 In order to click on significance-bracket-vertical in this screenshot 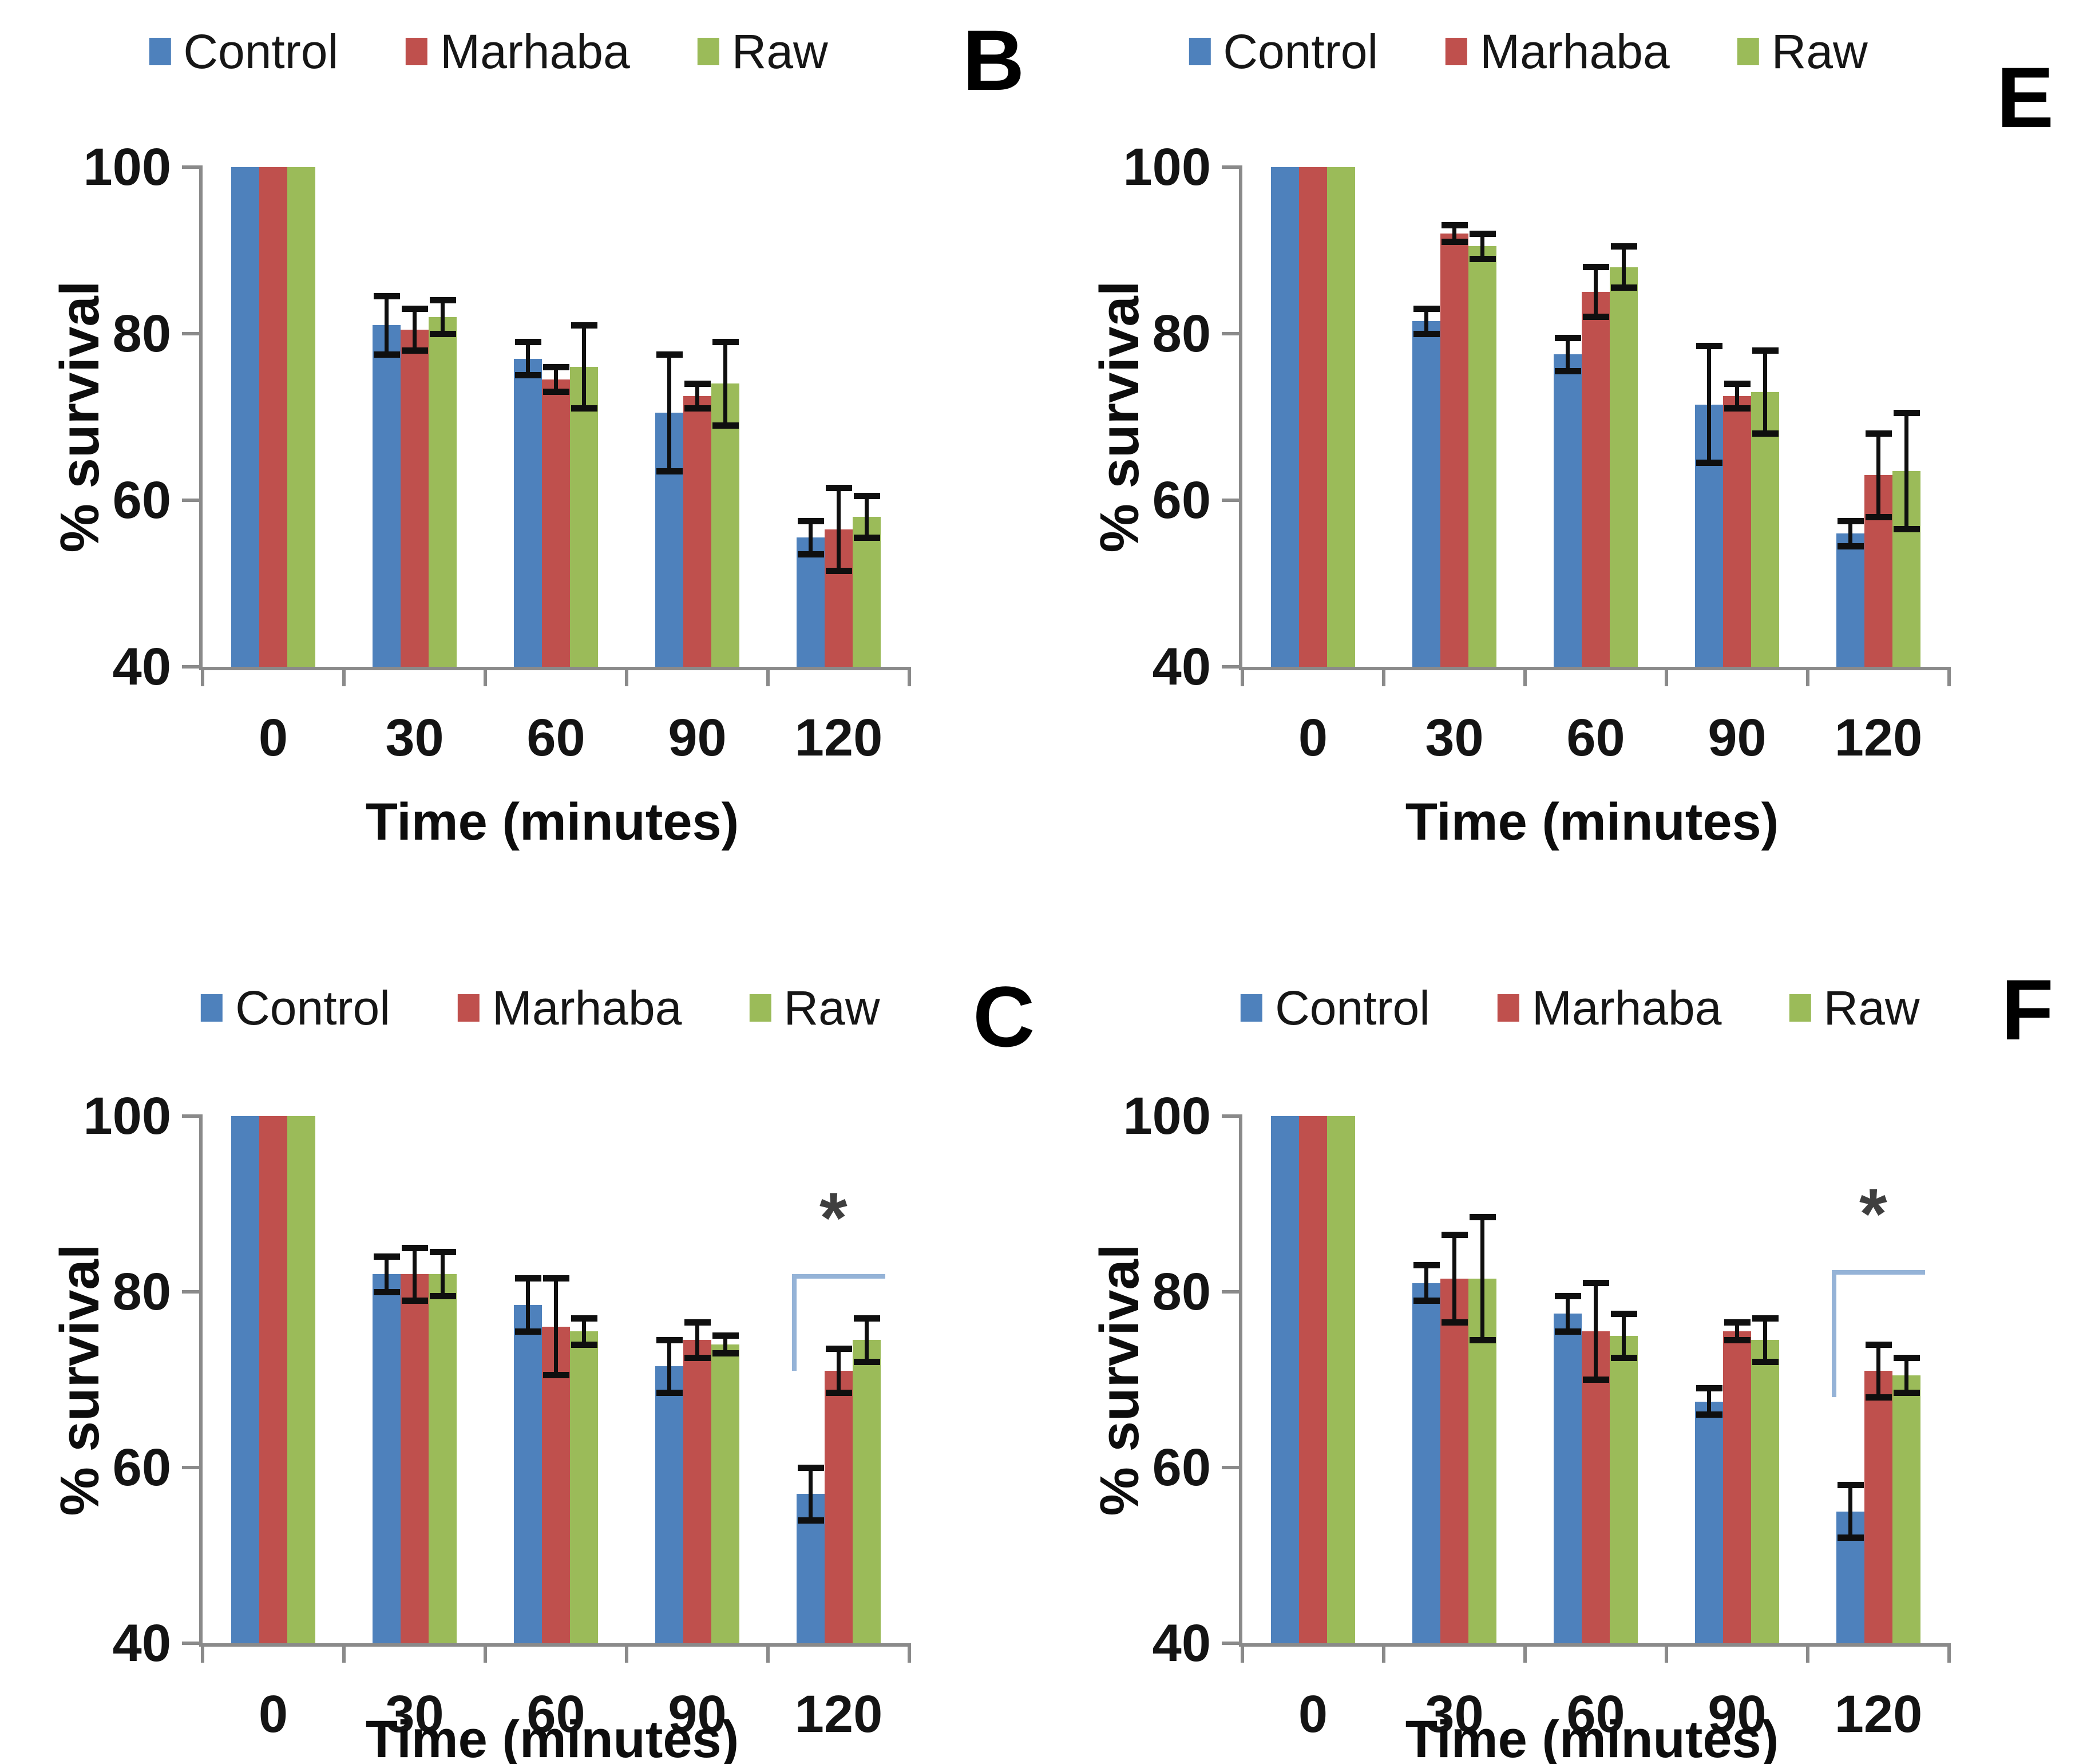, I will do `click(794, 1322)`.